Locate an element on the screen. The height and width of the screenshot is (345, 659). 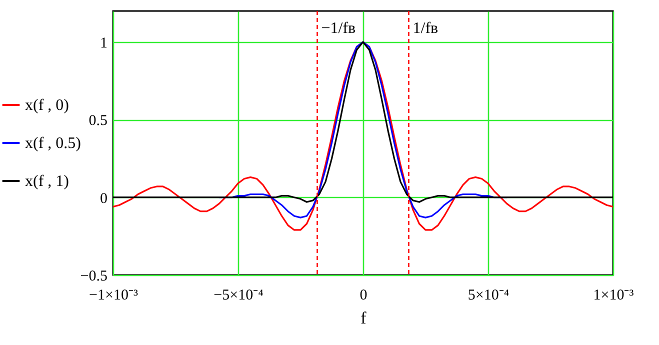
ref-line-label: −1/fв is located at coordinates (338, 28).